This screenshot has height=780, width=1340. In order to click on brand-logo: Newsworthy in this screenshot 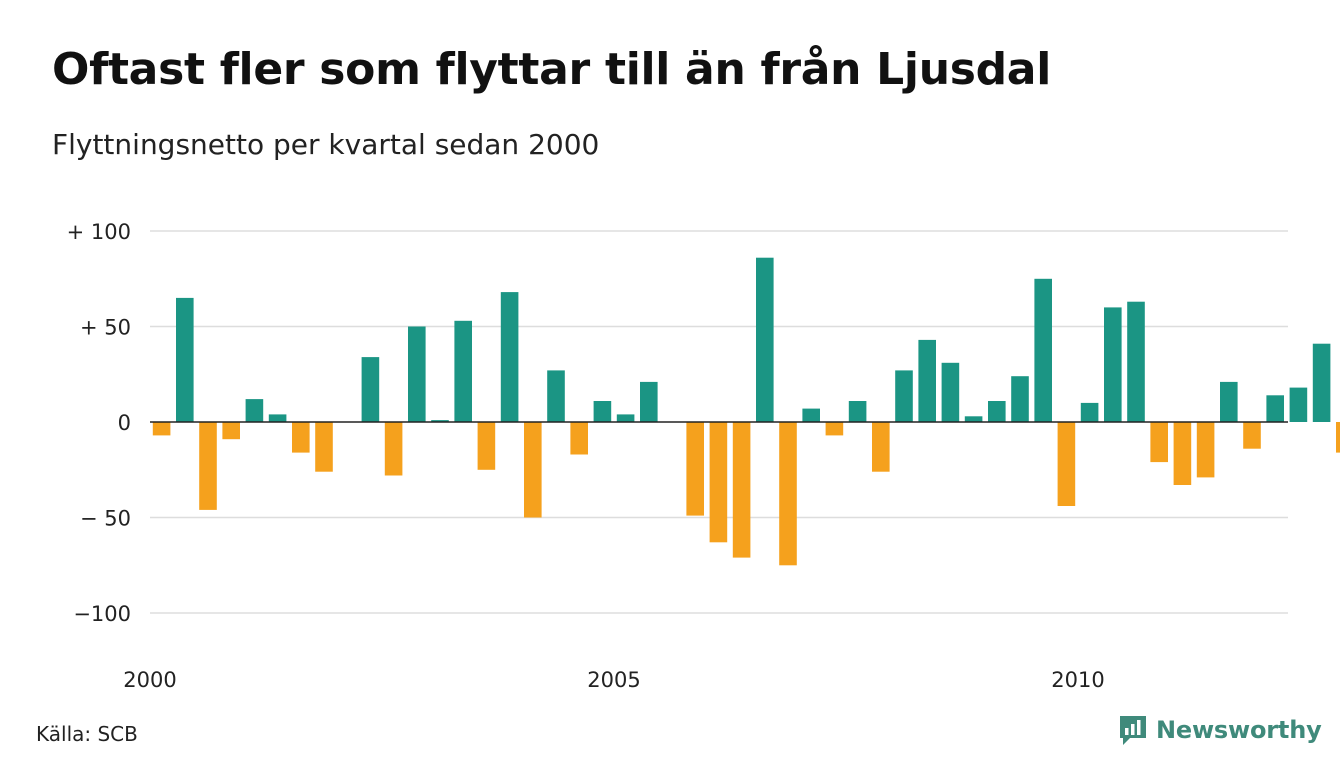, I will do `click(1220, 730)`.